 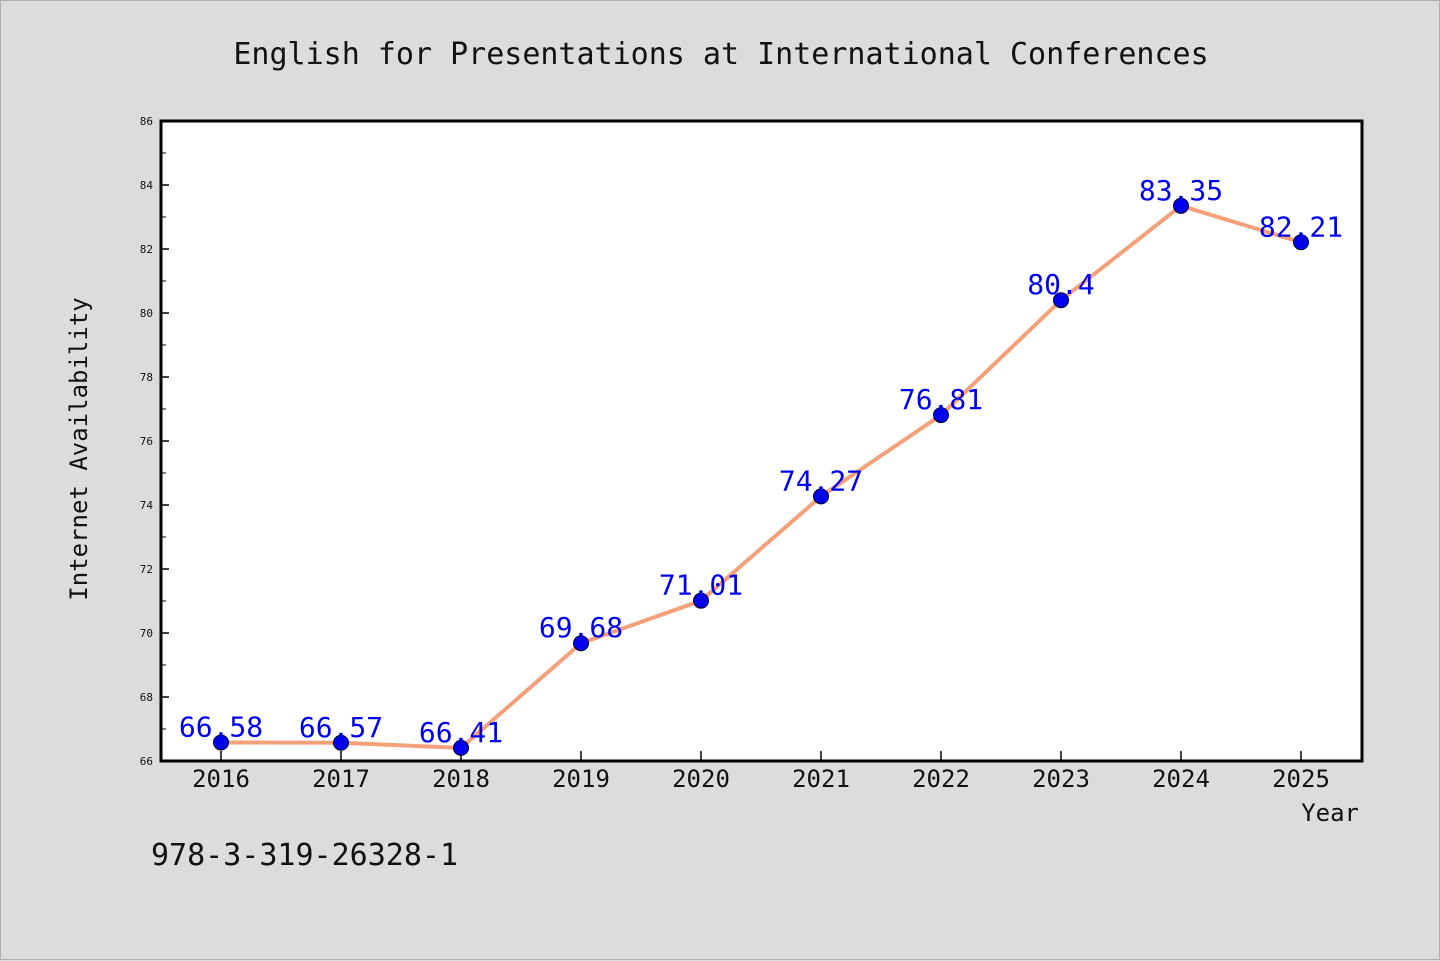 What do you see at coordinates (1330, 813) in the screenshot?
I see `x-axis-label: Year` at bounding box center [1330, 813].